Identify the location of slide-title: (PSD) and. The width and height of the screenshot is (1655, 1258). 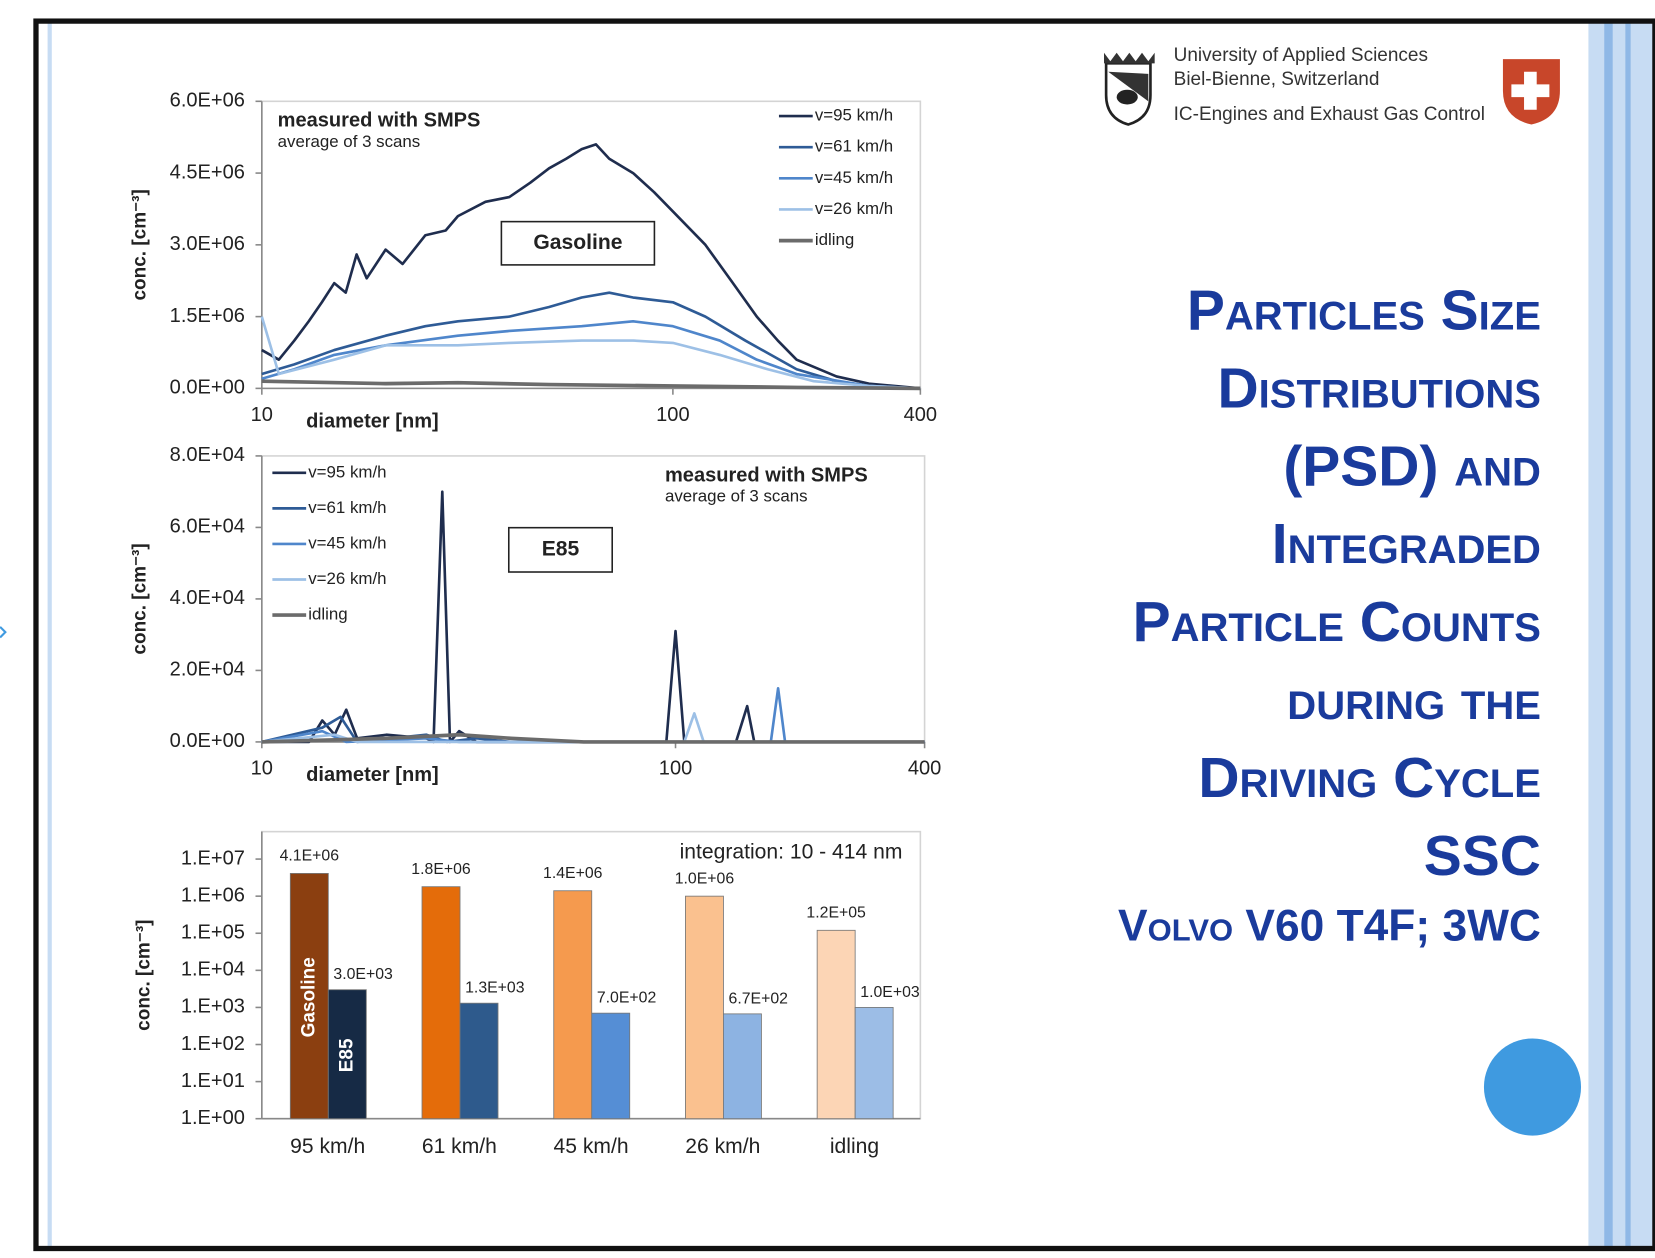
(1412, 466).